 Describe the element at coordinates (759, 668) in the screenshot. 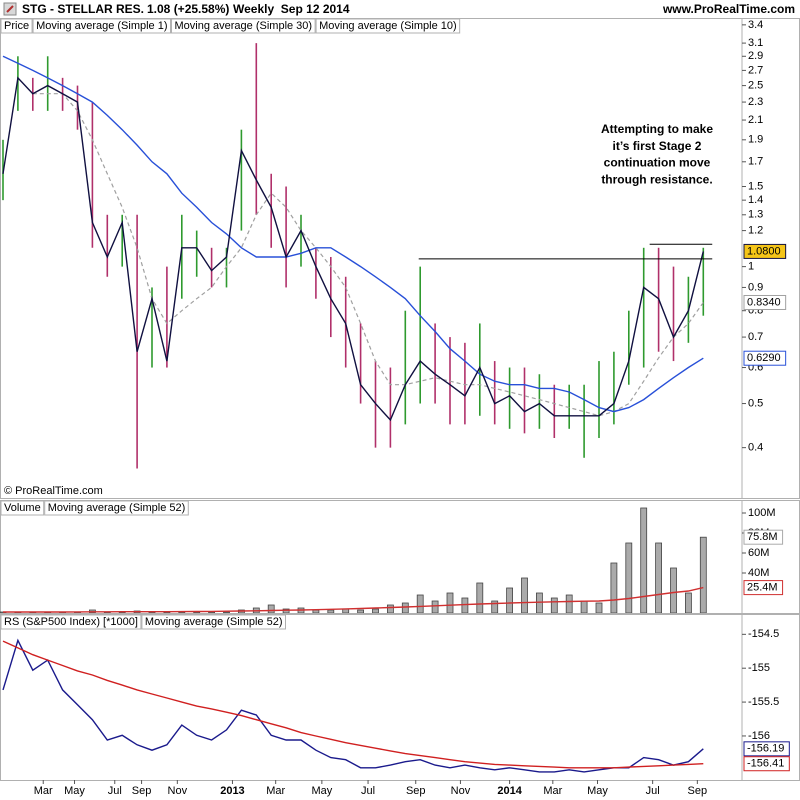

I see `y-tick-label: -155` at that location.